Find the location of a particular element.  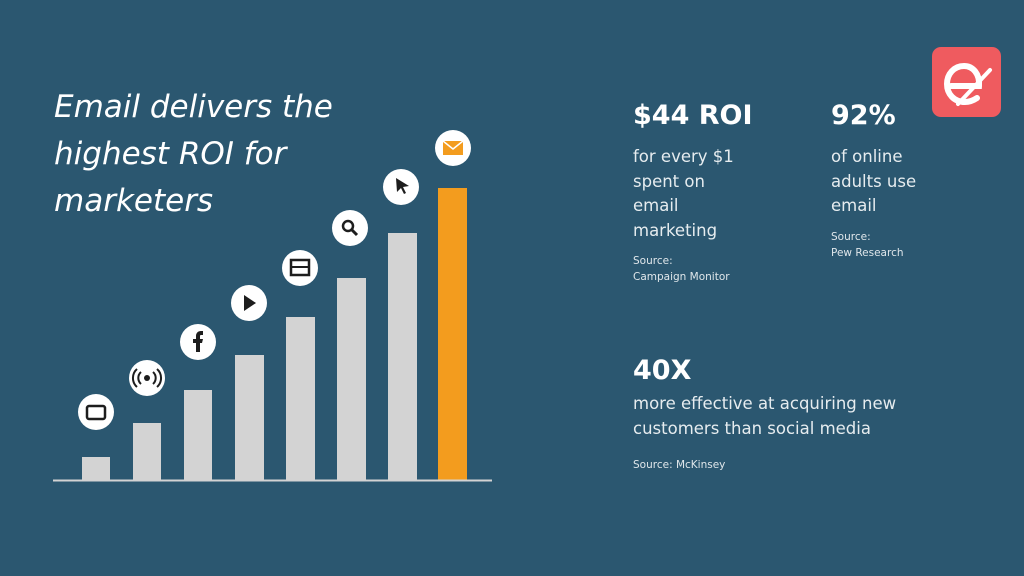

source-line: Campaign Monitor is located at coordinates (681, 277).